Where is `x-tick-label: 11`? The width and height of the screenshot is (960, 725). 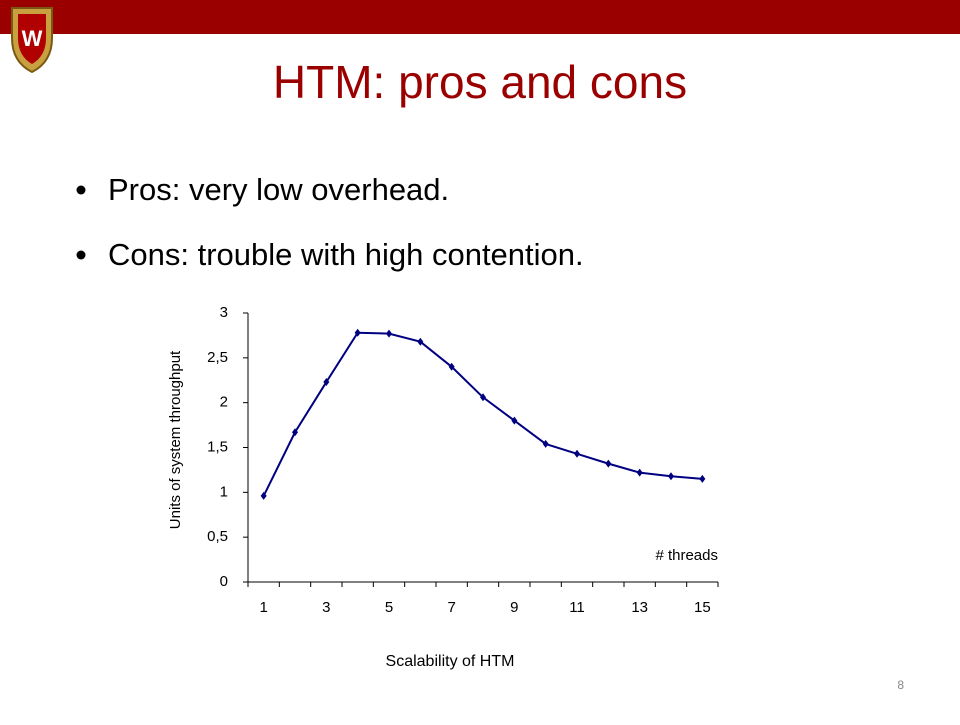
x-tick-label: 11 is located at coordinates (577, 607).